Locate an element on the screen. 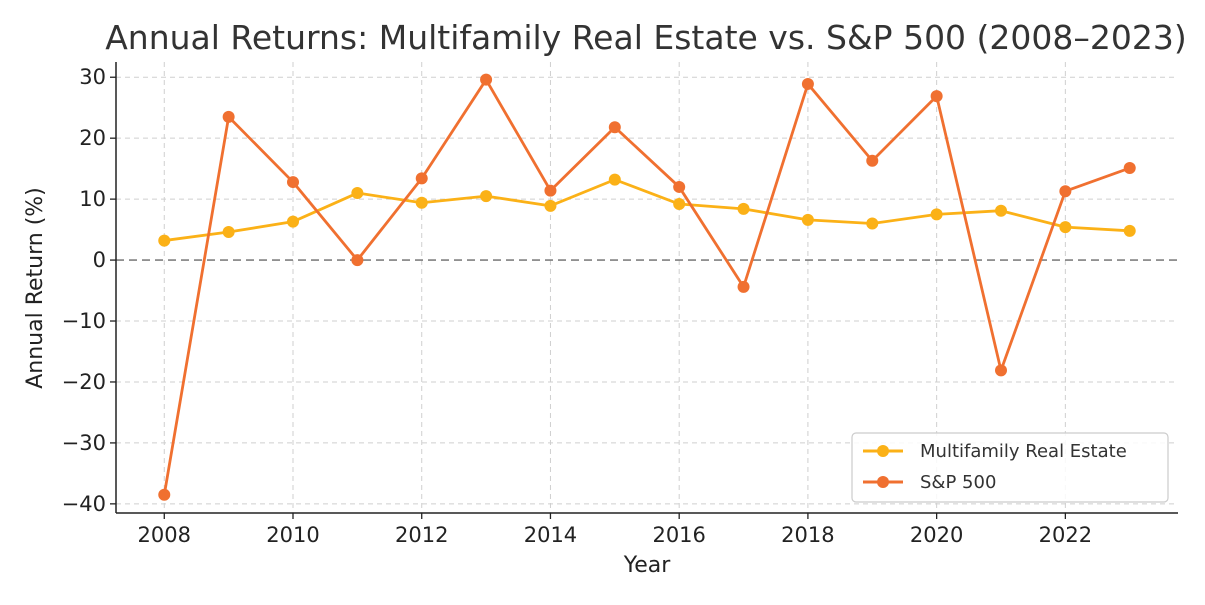  legend-label-multifamily: Multifamily Real Estate is located at coordinates (1023, 451).